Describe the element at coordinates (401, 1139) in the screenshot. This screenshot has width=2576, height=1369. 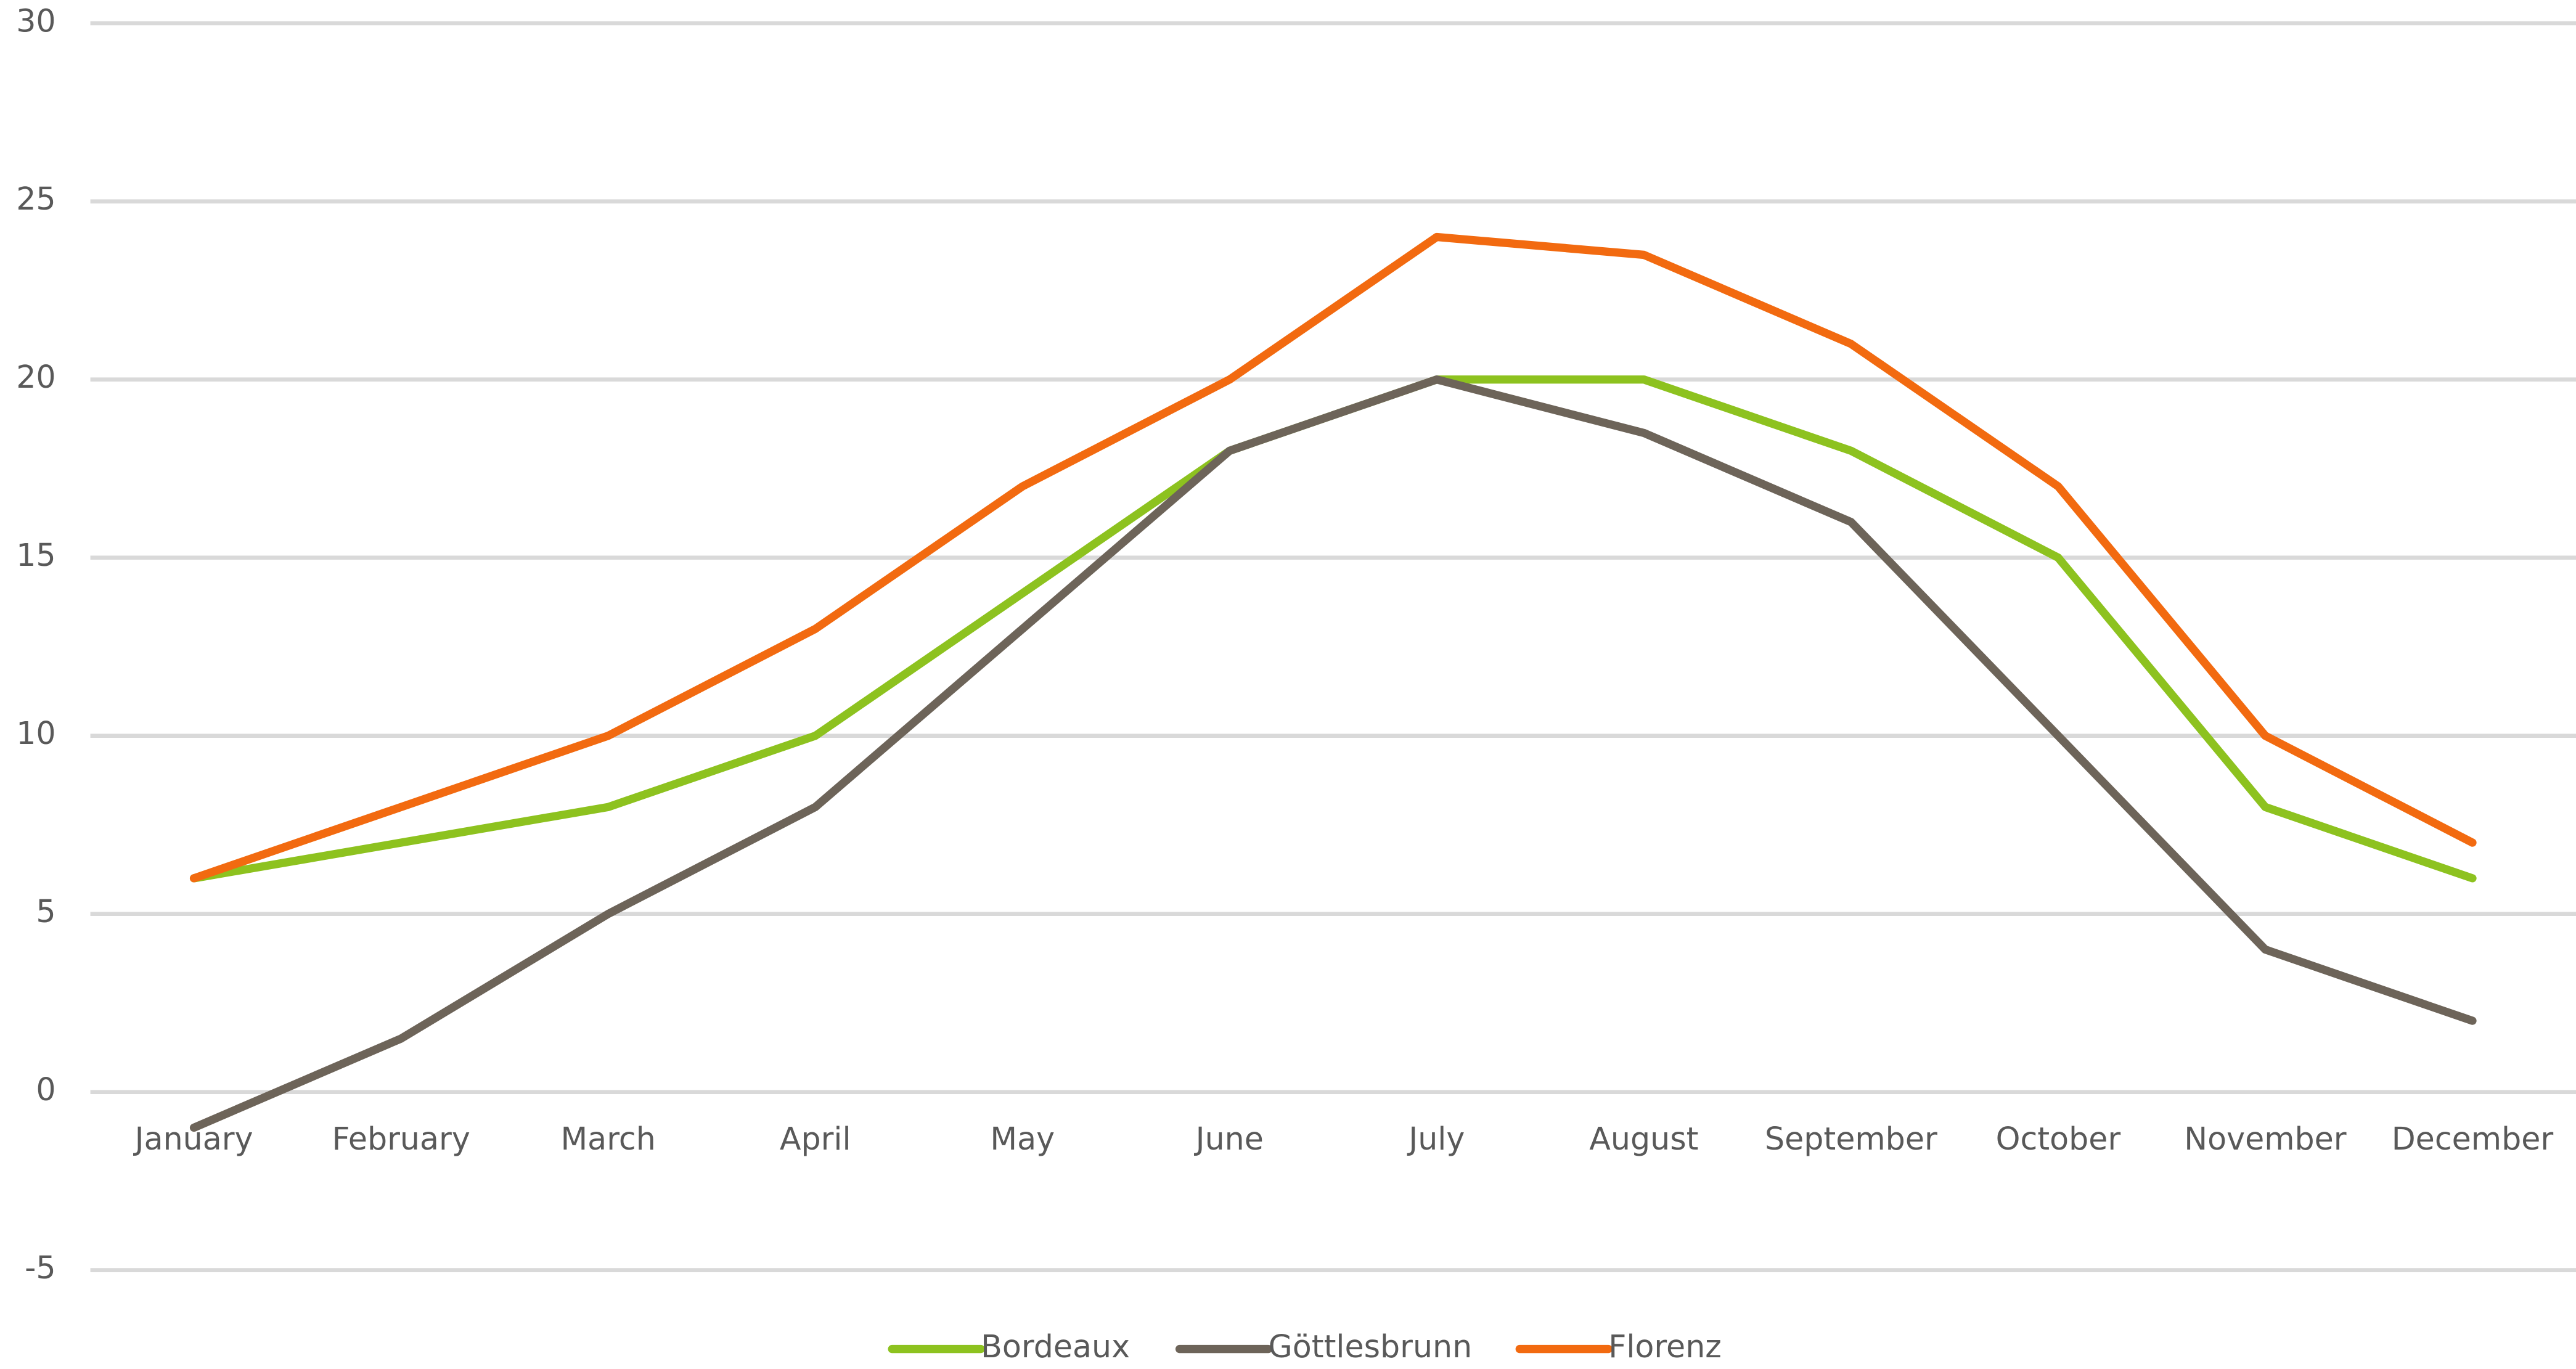
I see `x-tick-label: February` at that location.